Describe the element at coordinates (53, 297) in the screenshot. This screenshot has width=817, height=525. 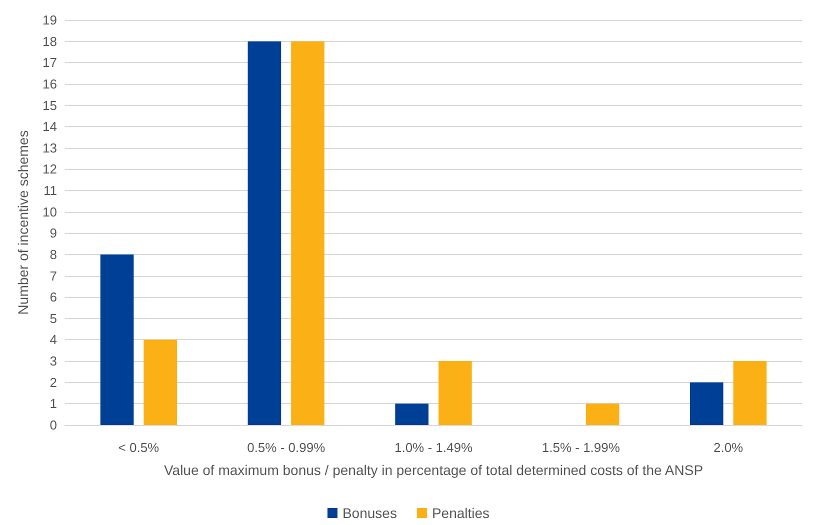
I see `y-tick-label: 6` at that location.